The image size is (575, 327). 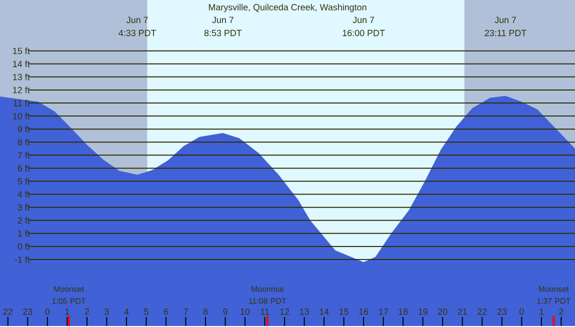 I want to click on x-tick-label: 16, so click(x=363, y=311).